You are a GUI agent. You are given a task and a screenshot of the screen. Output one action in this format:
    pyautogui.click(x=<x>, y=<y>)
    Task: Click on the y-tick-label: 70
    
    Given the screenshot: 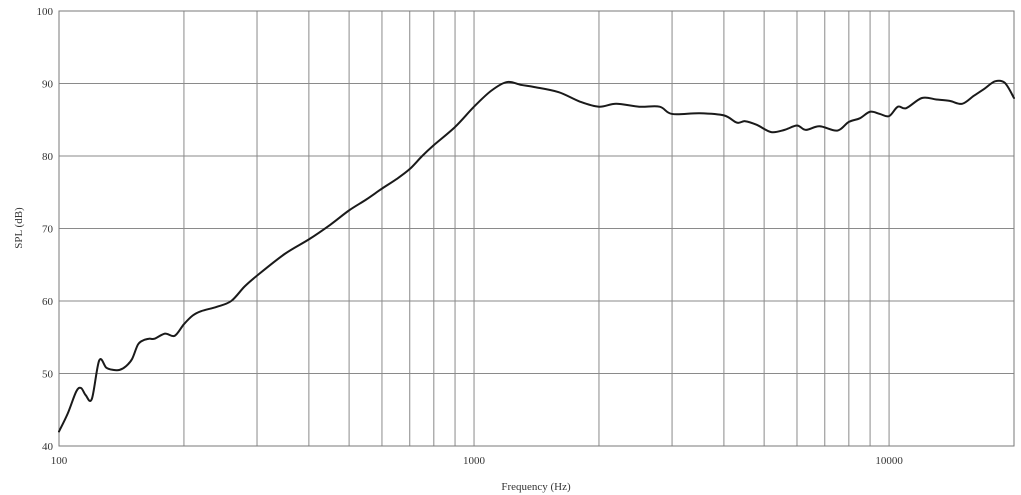 What is the action you would take?
    pyautogui.click(x=48, y=230)
    